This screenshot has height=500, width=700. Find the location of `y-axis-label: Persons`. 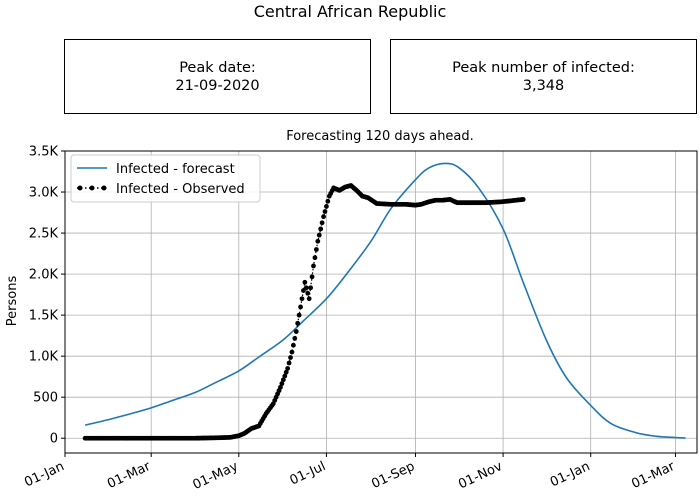

y-axis-label: Persons is located at coordinates (12, 301).